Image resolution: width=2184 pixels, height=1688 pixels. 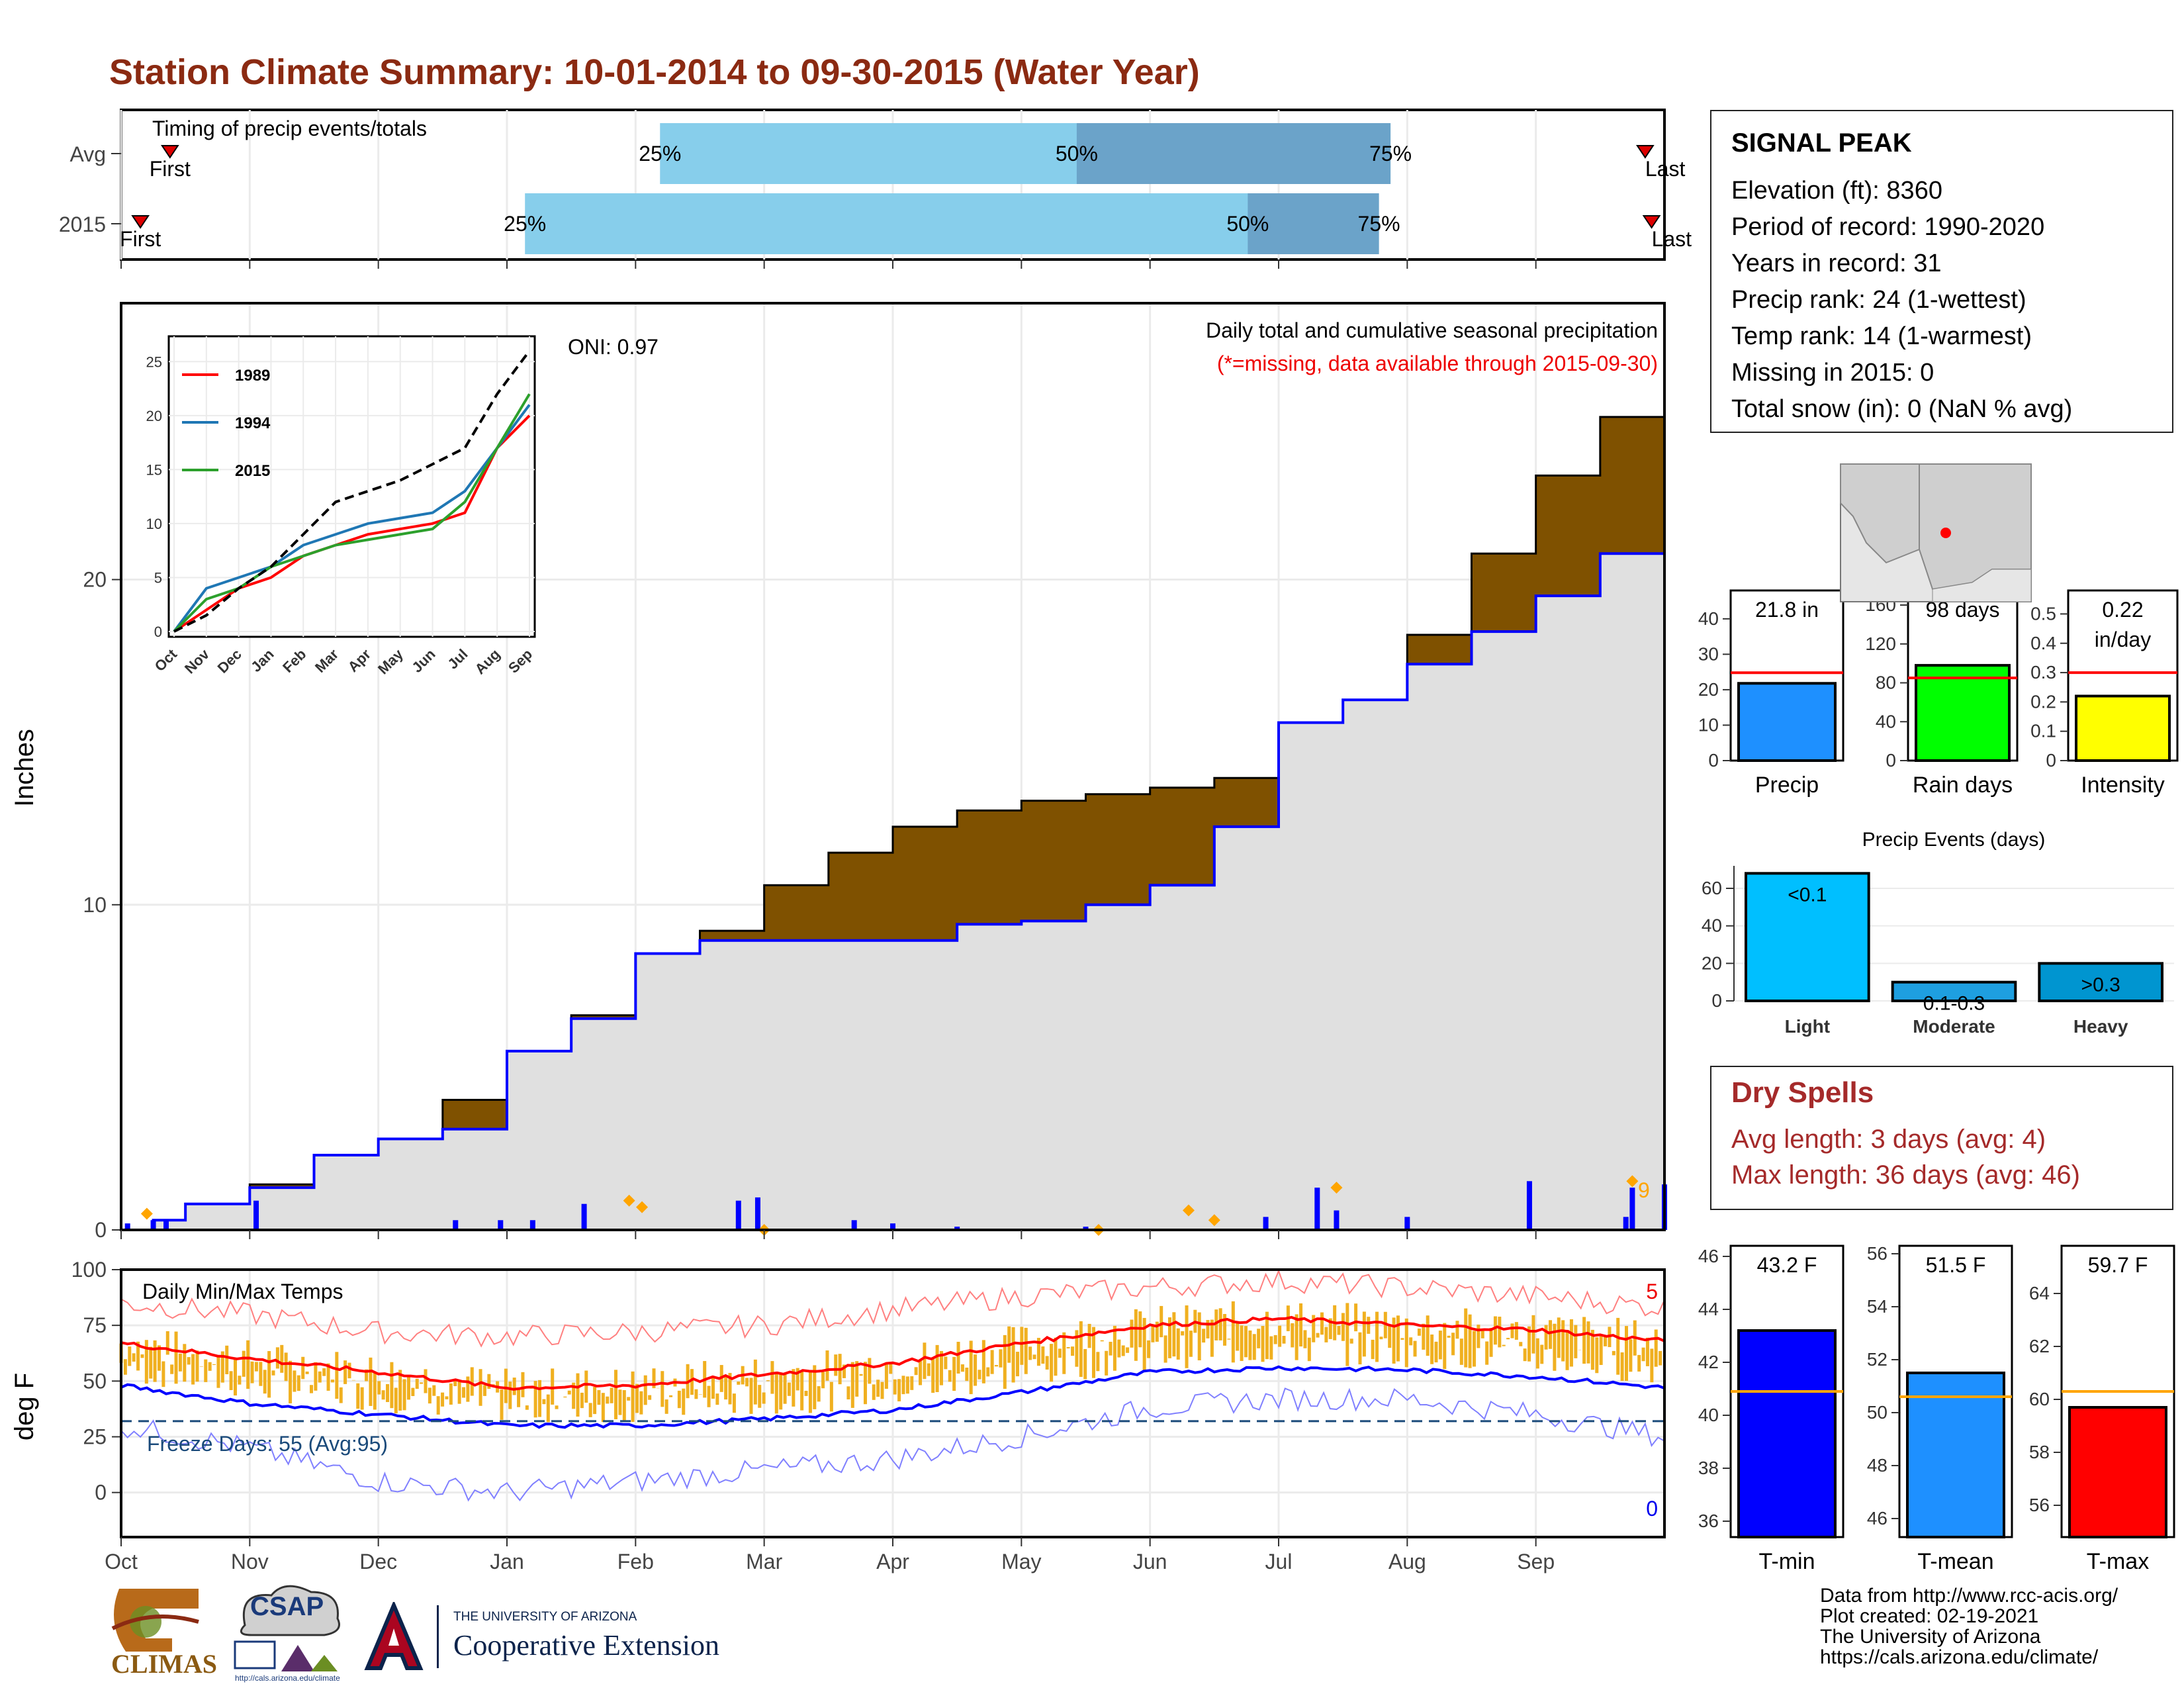 What do you see at coordinates (525, 224) in the screenshot?
I see `timing-pct-label: 25%` at bounding box center [525, 224].